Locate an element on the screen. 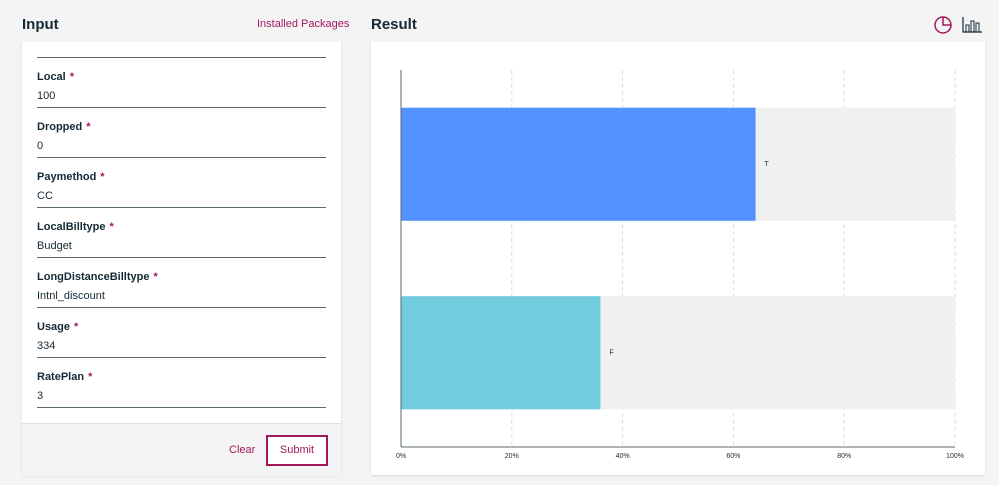 The width and height of the screenshot is (999, 485). x-tick-label: 100% is located at coordinates (955, 456).